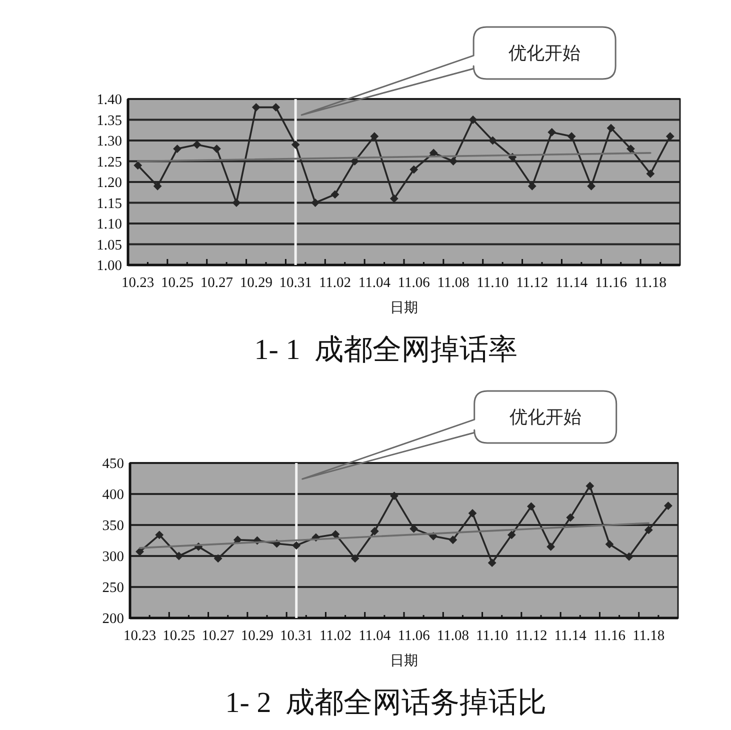 The width and height of the screenshot is (731, 730). What do you see at coordinates (386, 350) in the screenshot?
I see `text: 1- 1 成都全网掉话率` at bounding box center [386, 350].